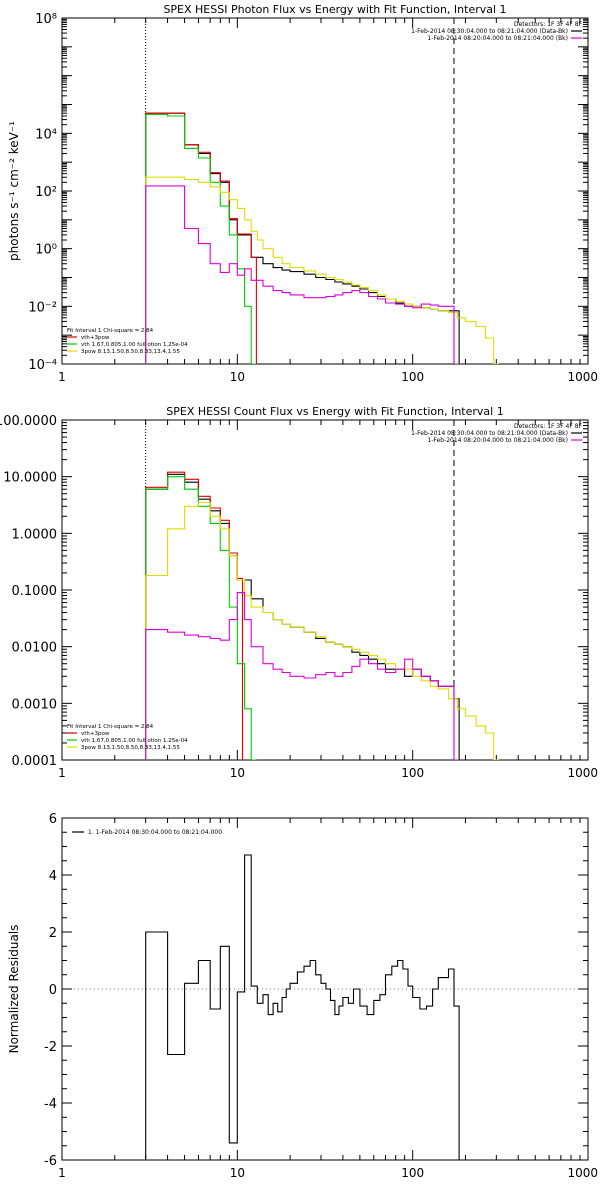 The width and height of the screenshot is (600, 1200). Describe the element at coordinates (42, 307) in the screenshot. I see `y-tick-label: 10⁻²` at that location.